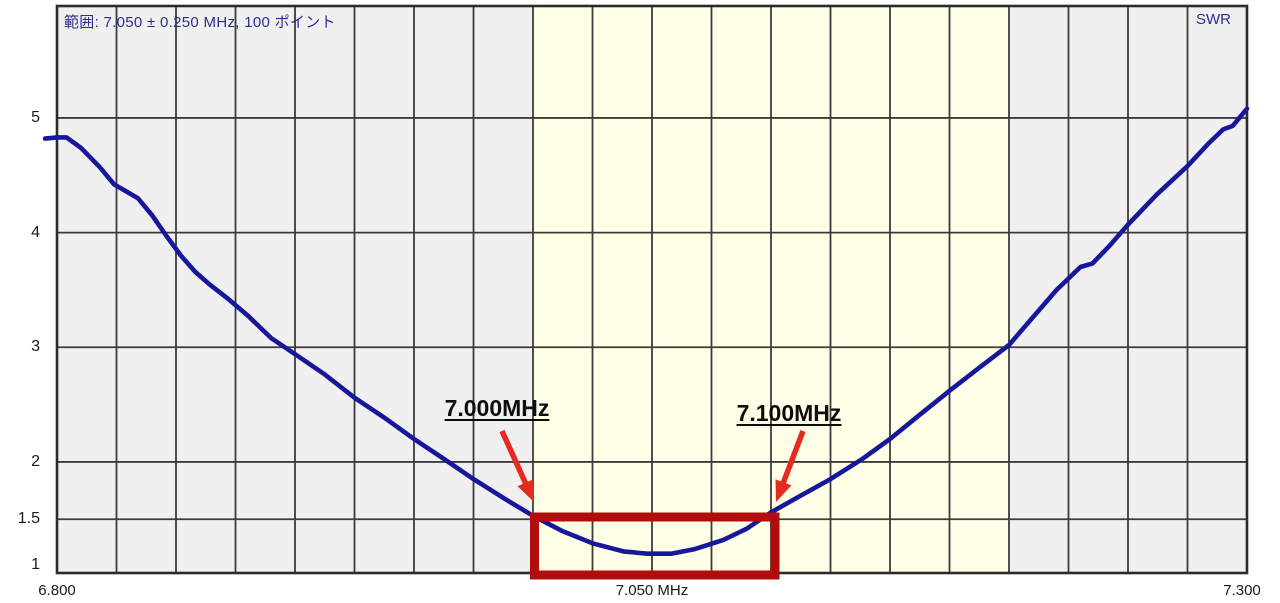 This screenshot has width=1280, height=603. Describe the element at coordinates (28, 519) in the screenshot. I see `y-tick-label: 1.5` at that location.